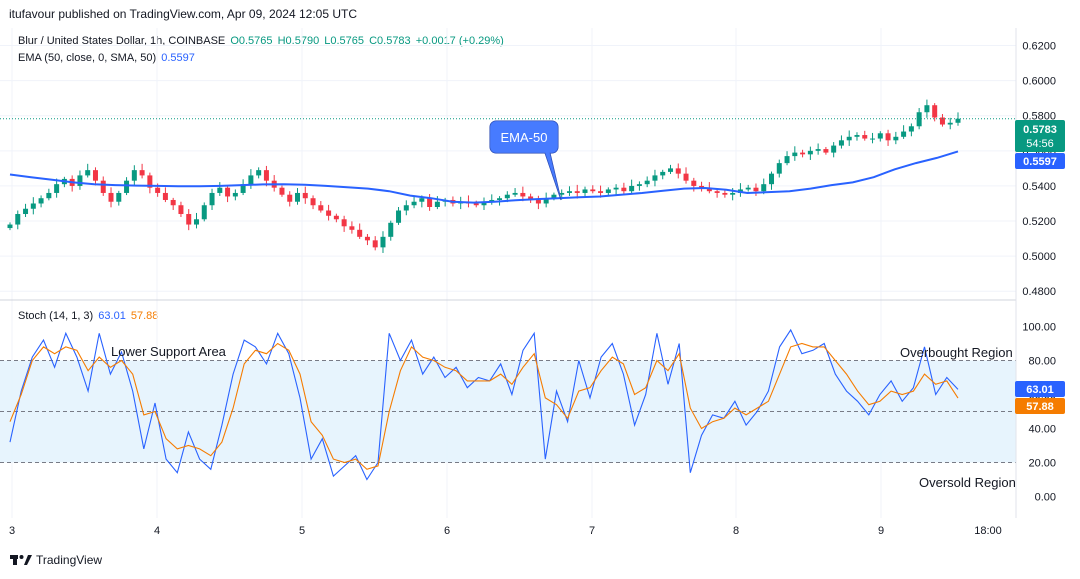  Describe the element at coordinates (1045, 498) in the screenshot. I see `stoch-tick-label: 0.00` at that location.